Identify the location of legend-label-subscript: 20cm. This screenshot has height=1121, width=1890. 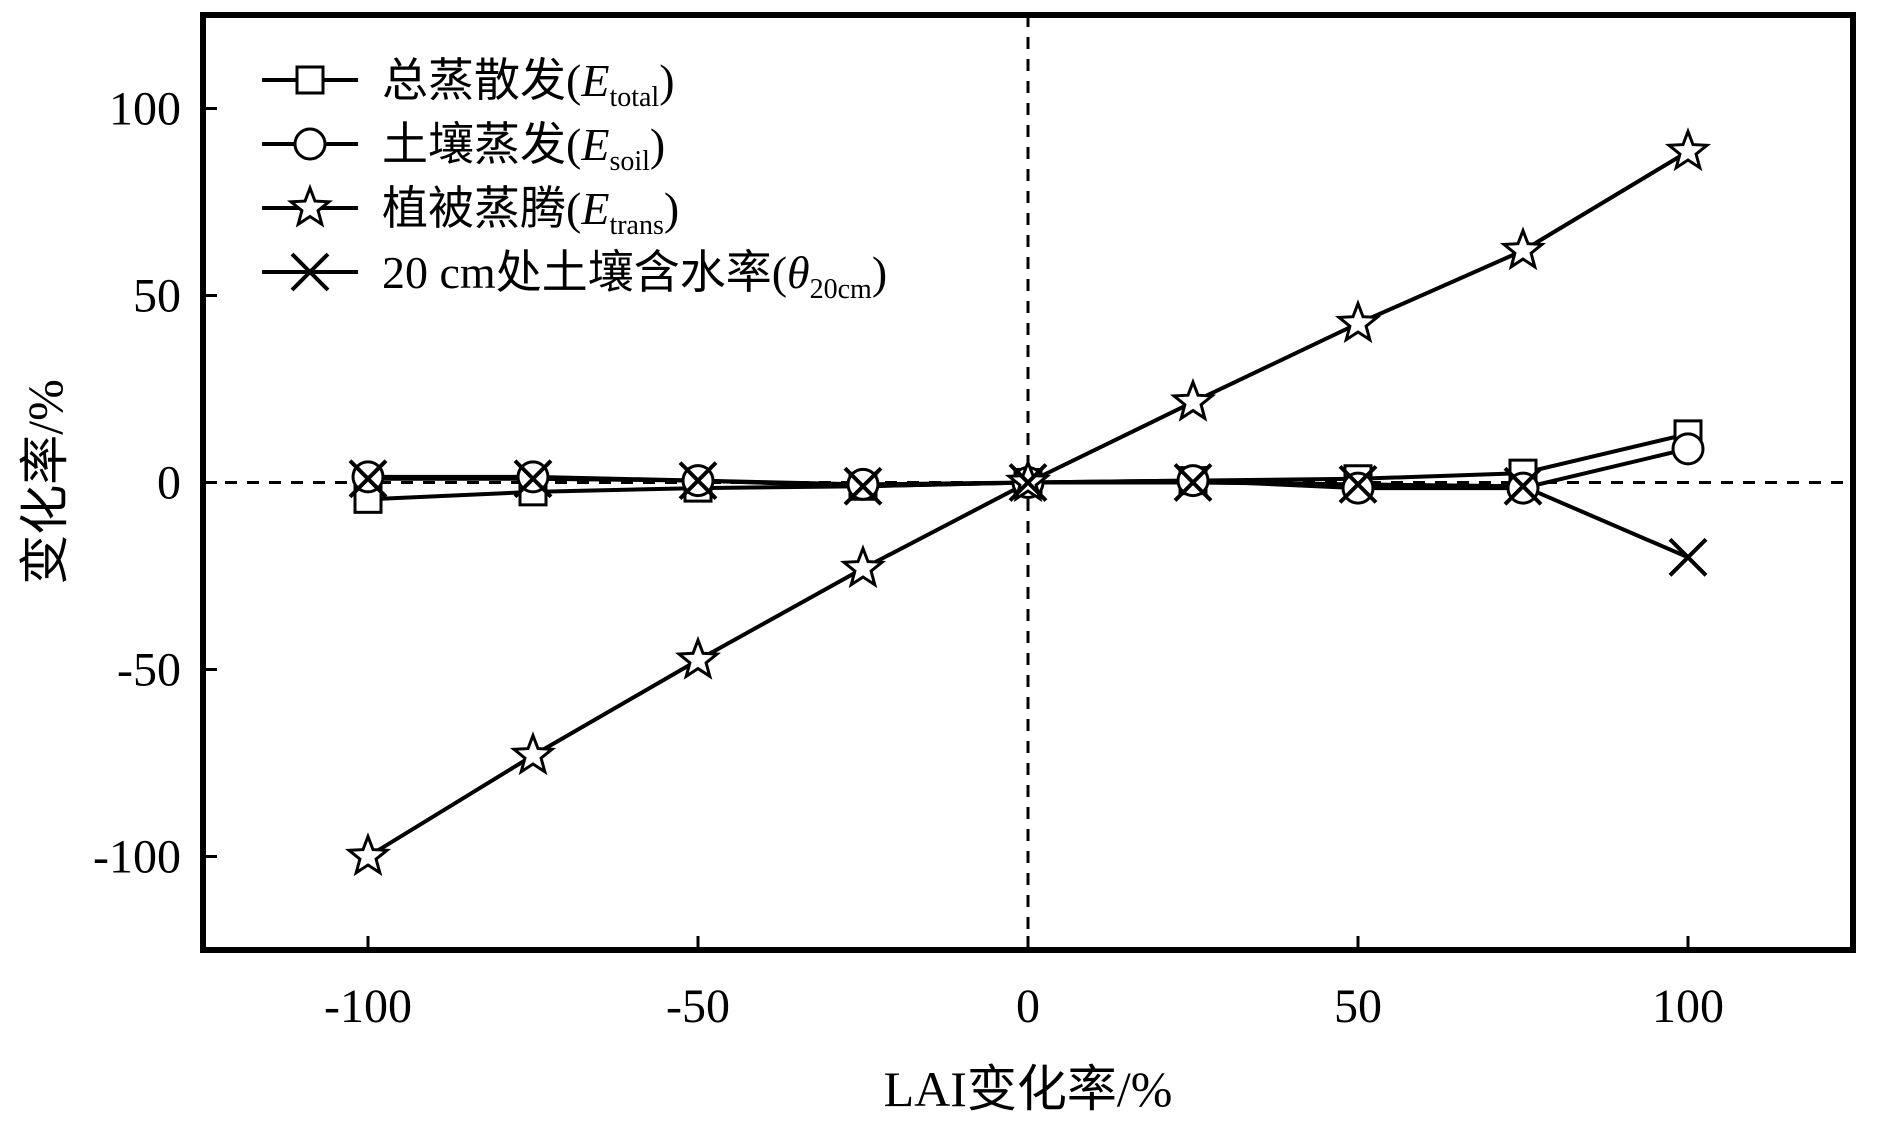
(841, 289).